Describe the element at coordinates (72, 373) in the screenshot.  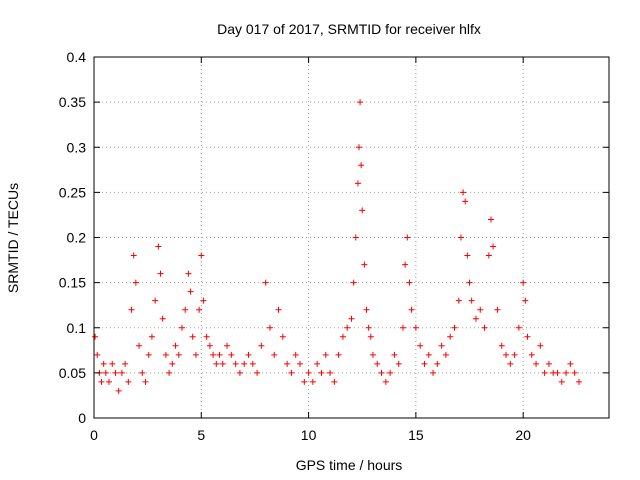
I see `y-tick-label: 0.05` at that location.